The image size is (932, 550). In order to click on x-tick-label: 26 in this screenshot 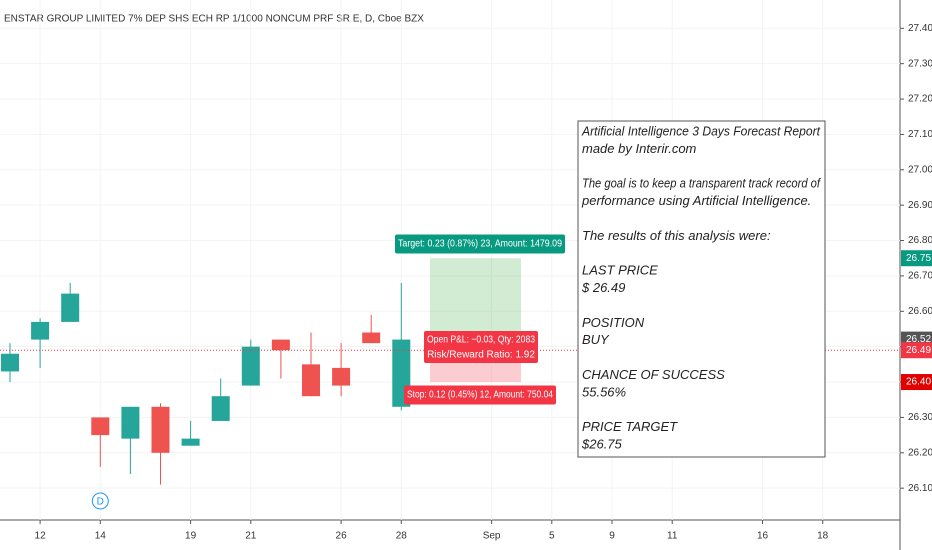, I will do `click(342, 536)`.